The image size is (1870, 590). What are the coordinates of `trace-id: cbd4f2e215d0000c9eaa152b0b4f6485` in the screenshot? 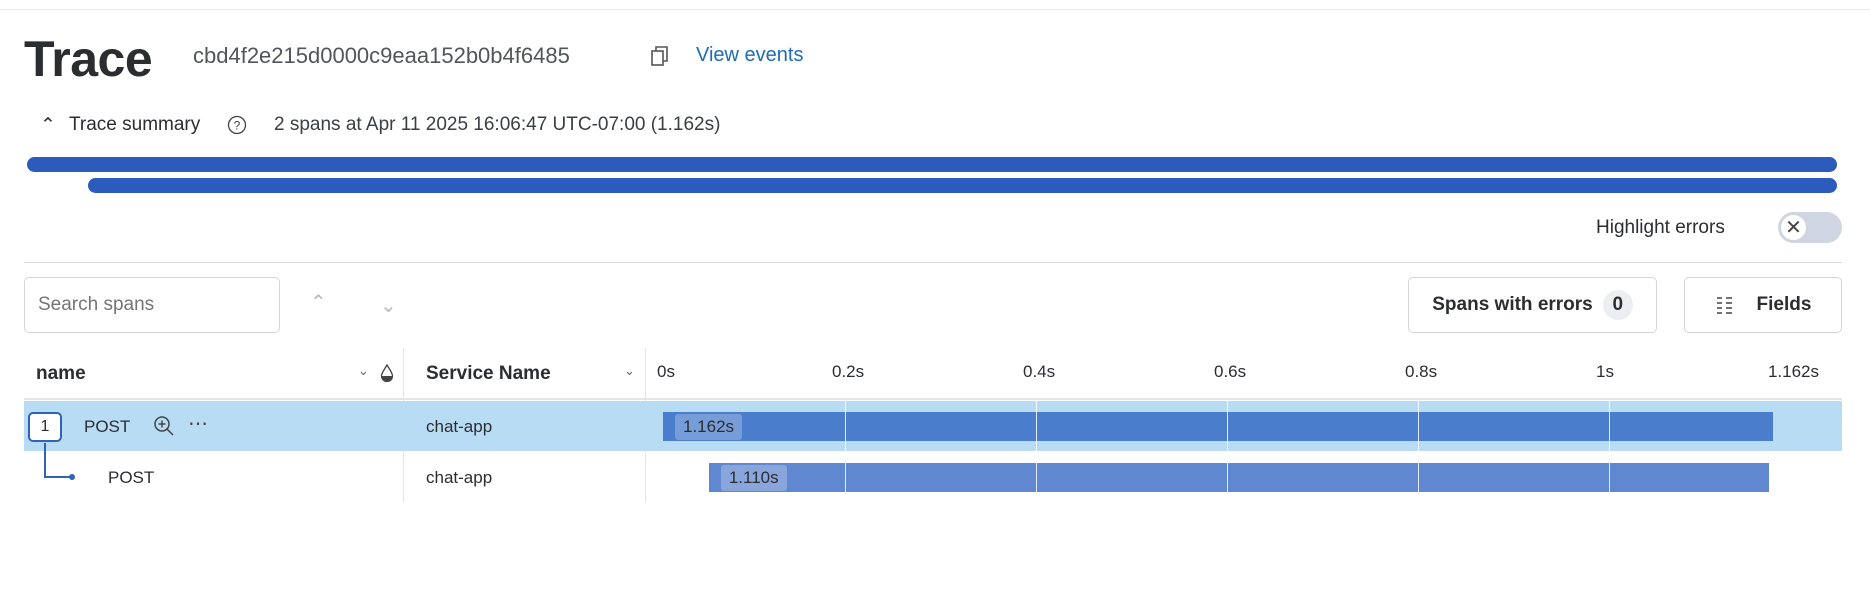 It's located at (381, 55).